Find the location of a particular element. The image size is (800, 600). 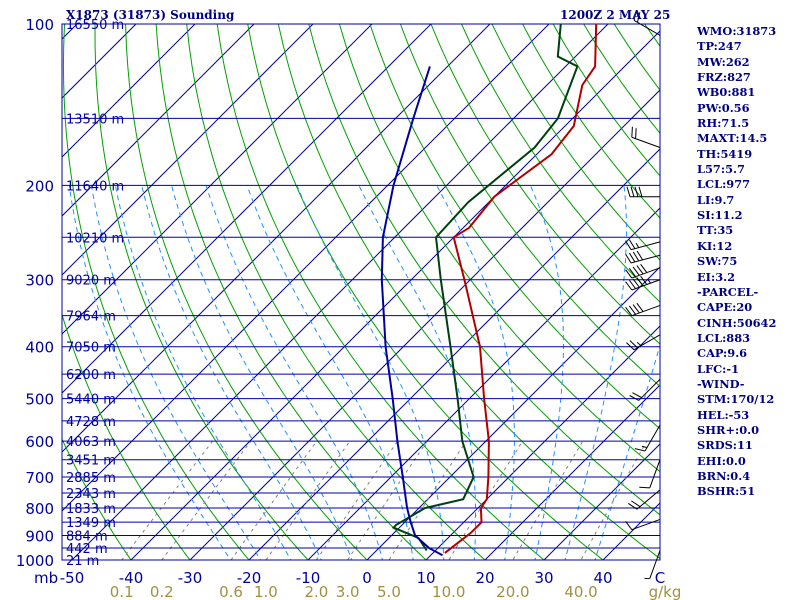

mixing-ratio-label: 1.0 is located at coordinates (266, 591).